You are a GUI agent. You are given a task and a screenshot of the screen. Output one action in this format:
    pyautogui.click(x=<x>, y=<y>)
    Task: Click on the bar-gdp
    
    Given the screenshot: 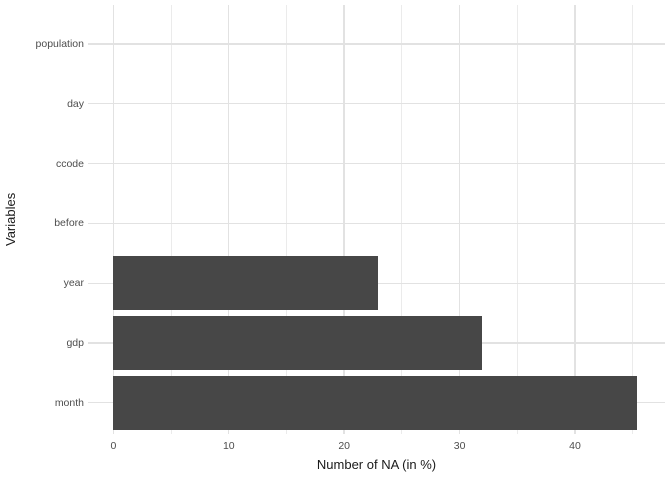 What is the action you would take?
    pyautogui.click(x=297, y=343)
    